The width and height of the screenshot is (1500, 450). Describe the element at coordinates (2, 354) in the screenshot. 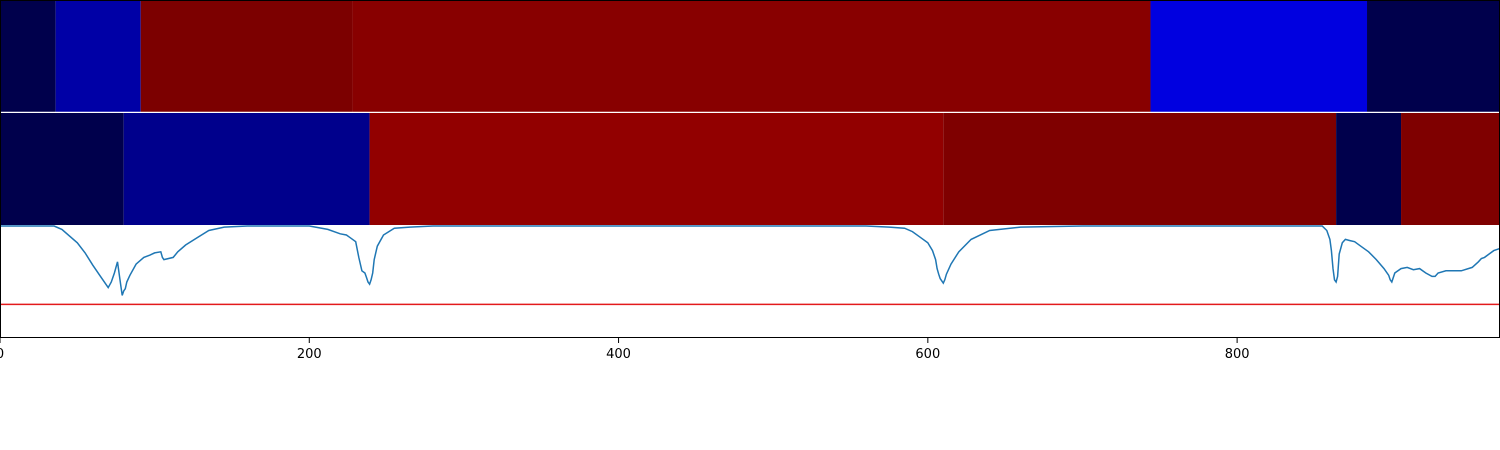

I see `x-tick-label-1: 0` at that location.